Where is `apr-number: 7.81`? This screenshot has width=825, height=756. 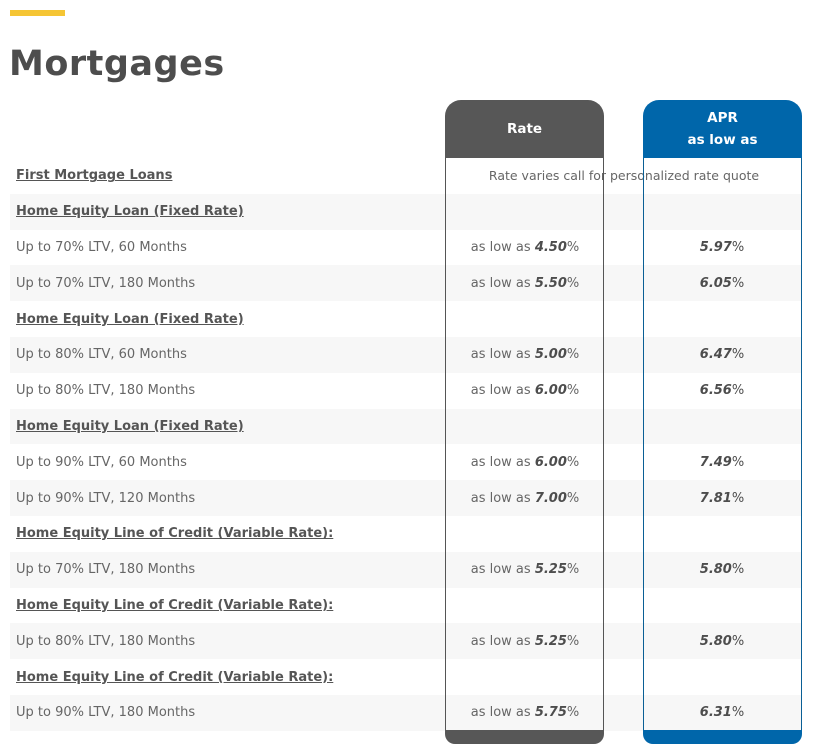 apr-number: 7.81 is located at coordinates (715, 498).